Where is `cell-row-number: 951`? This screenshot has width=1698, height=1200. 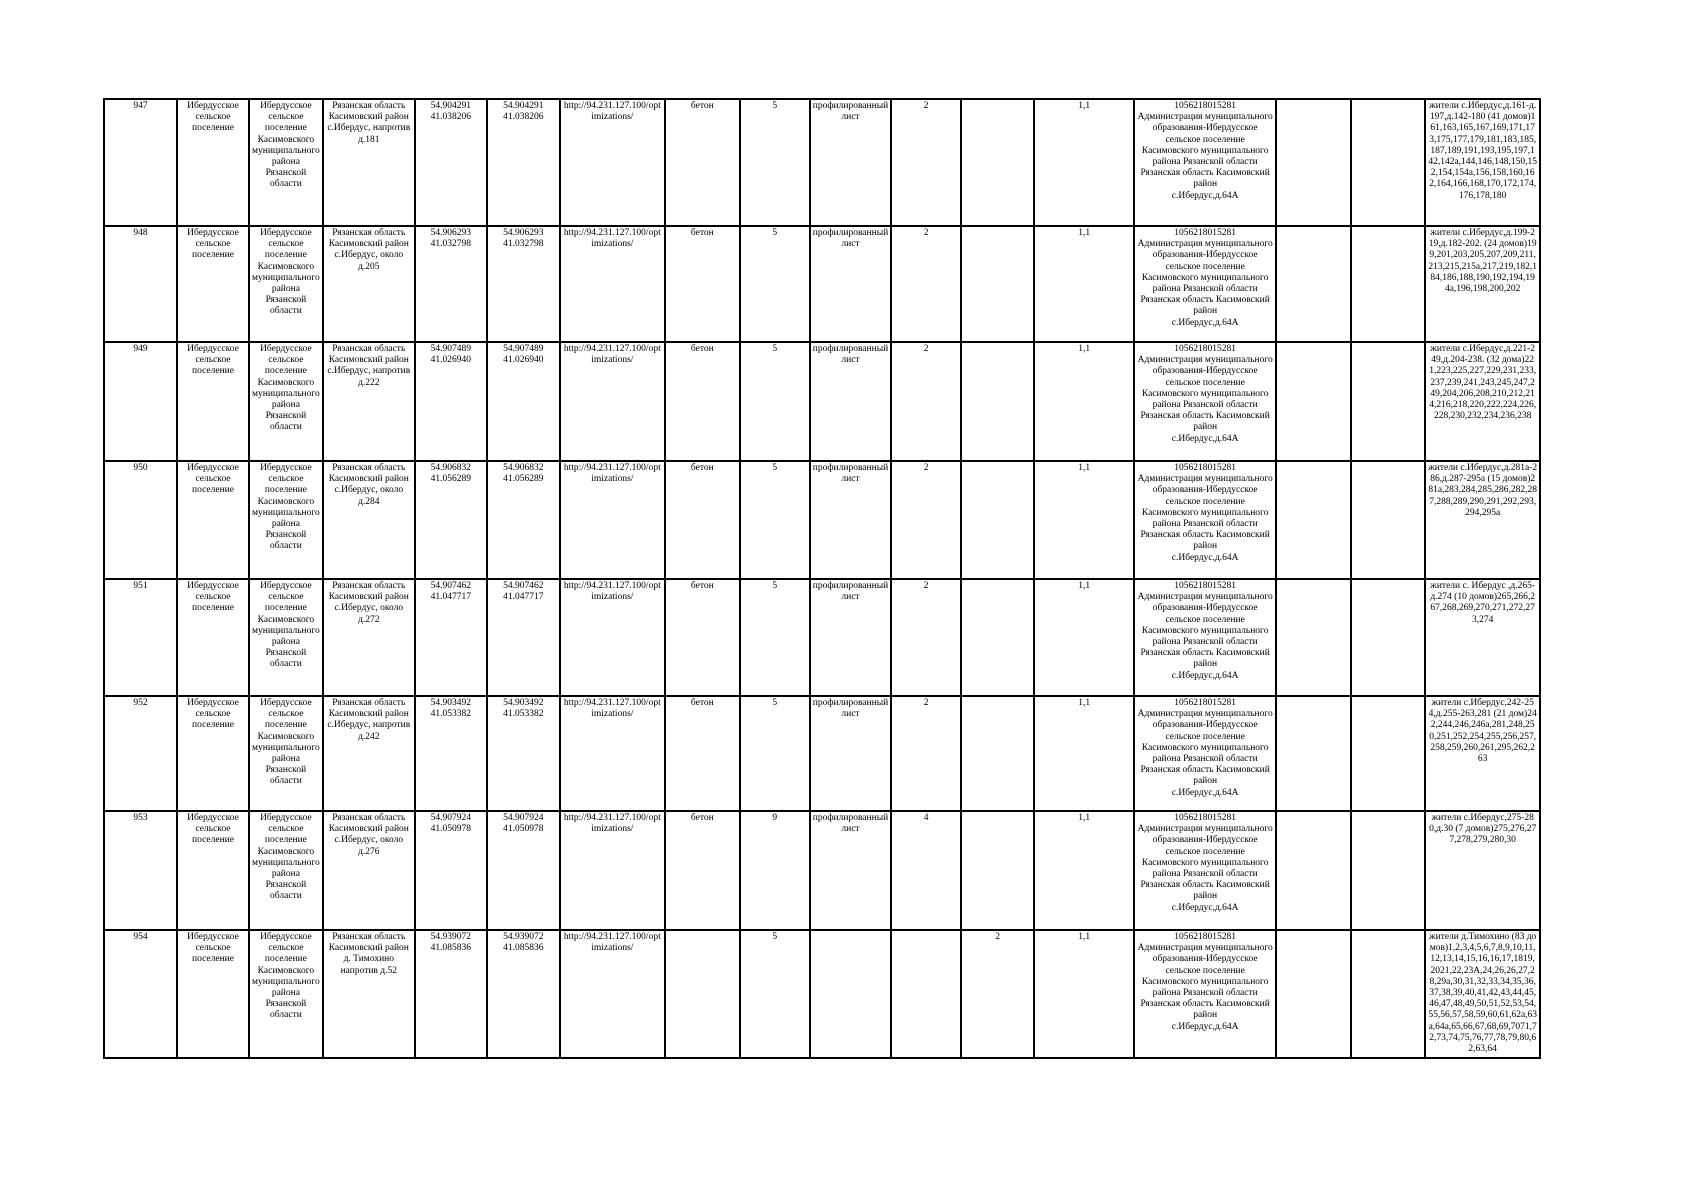
cell-row-number: 951 is located at coordinates (140, 637).